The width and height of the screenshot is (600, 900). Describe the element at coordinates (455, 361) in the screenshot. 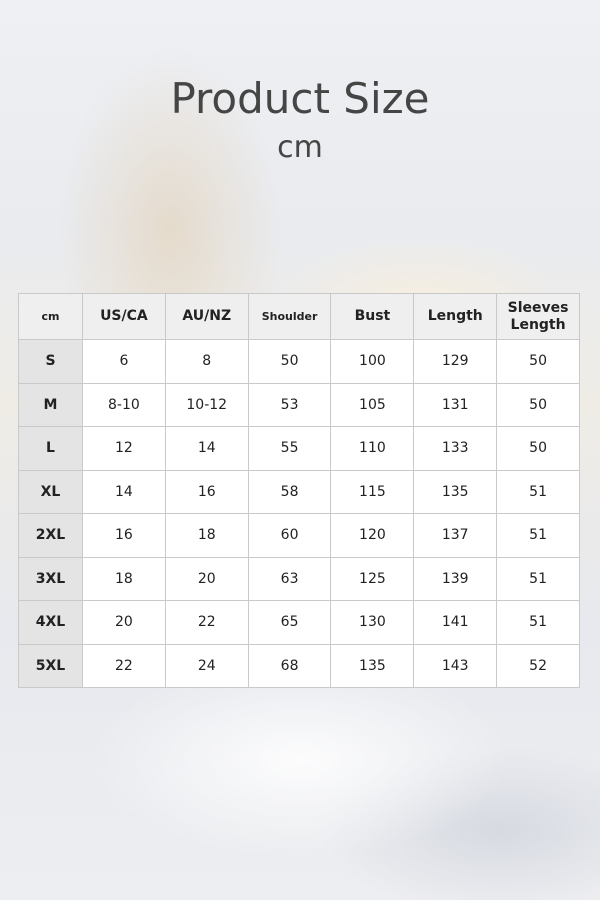

I see `table-cell: 129` at that location.